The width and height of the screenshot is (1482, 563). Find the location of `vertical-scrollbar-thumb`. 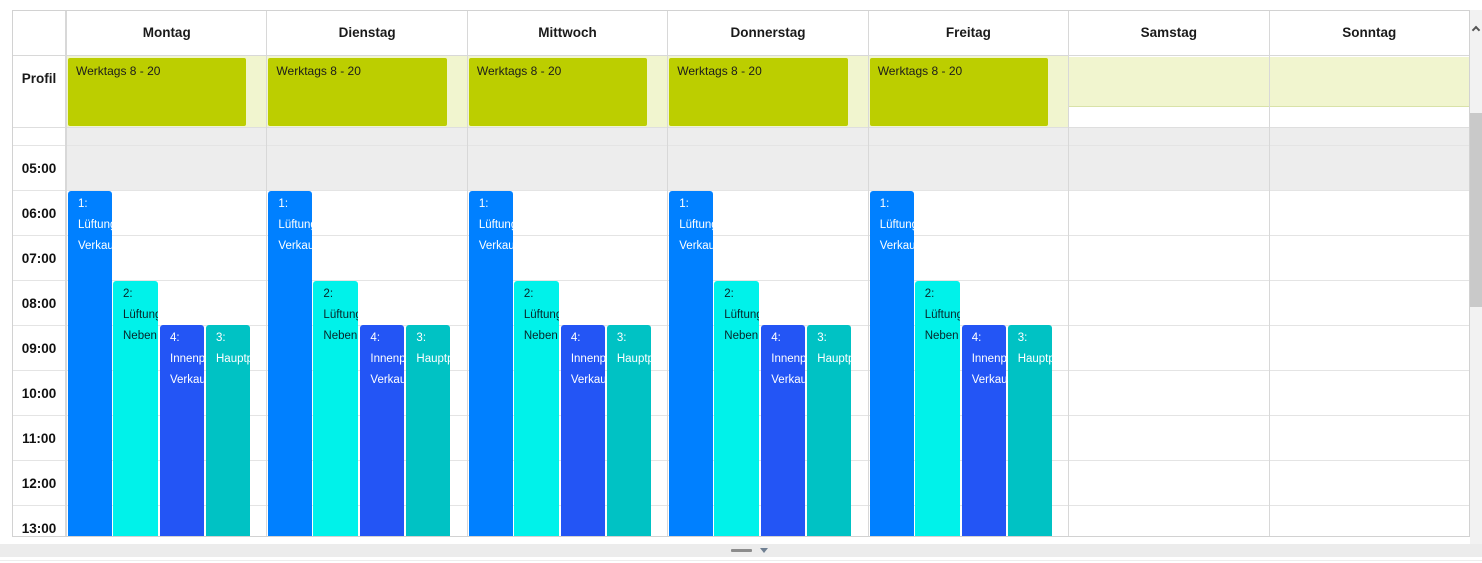

vertical-scrollbar-thumb is located at coordinates (1476, 210).